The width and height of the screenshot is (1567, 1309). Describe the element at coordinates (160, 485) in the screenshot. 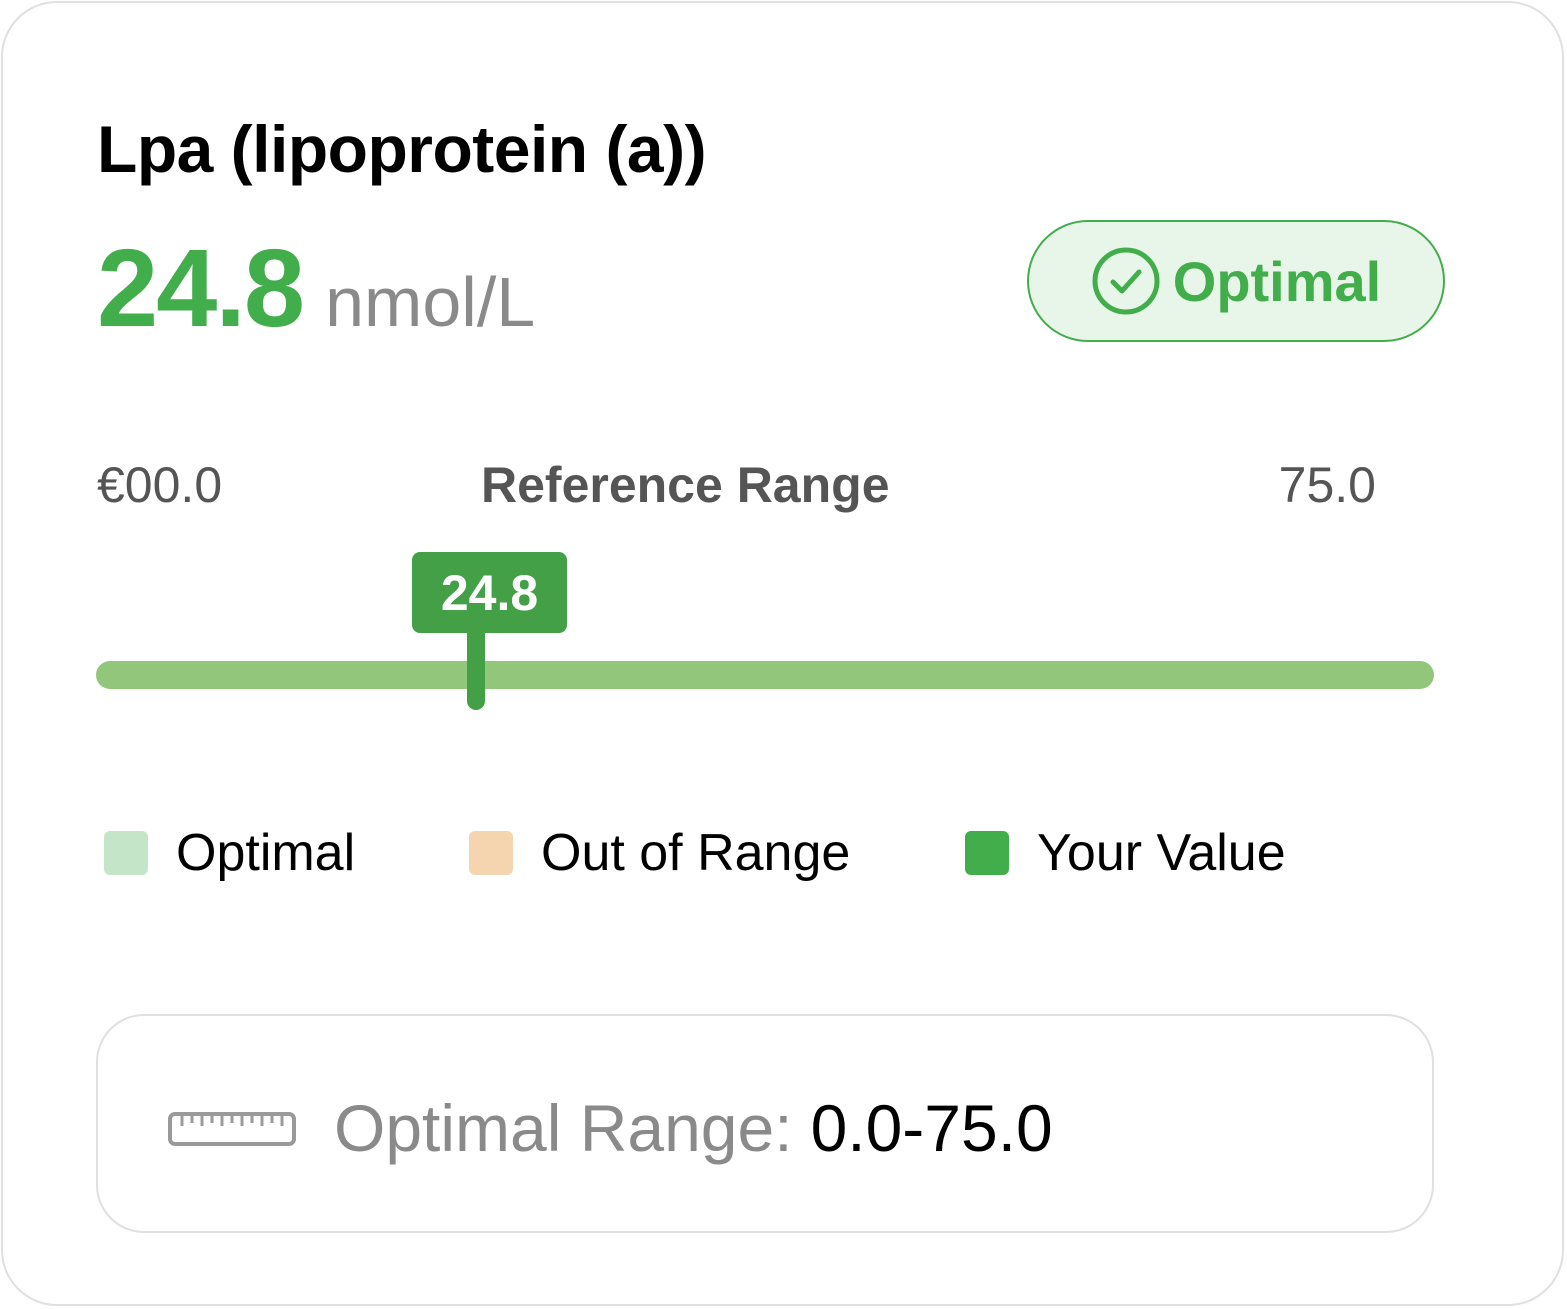

I see `range-min-label: €00.0` at that location.